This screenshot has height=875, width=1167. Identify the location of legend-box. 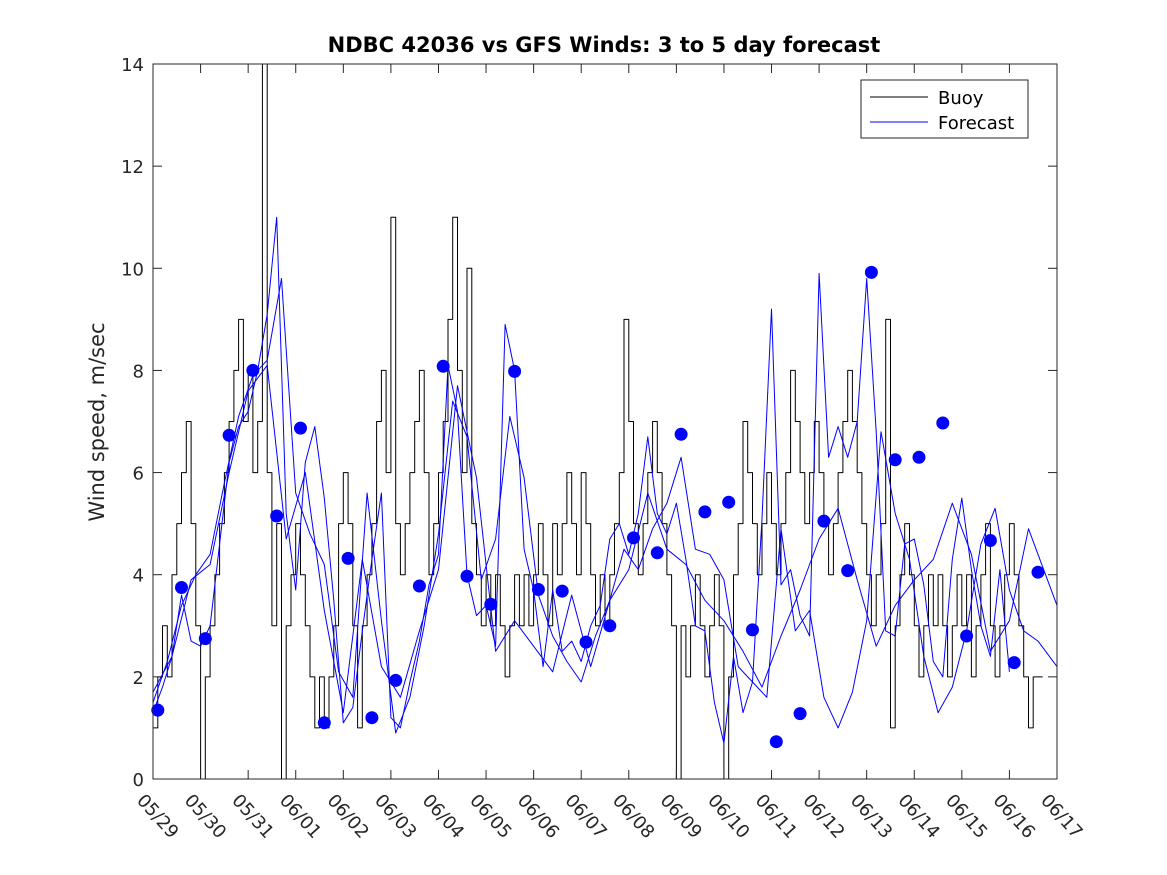
(944, 109).